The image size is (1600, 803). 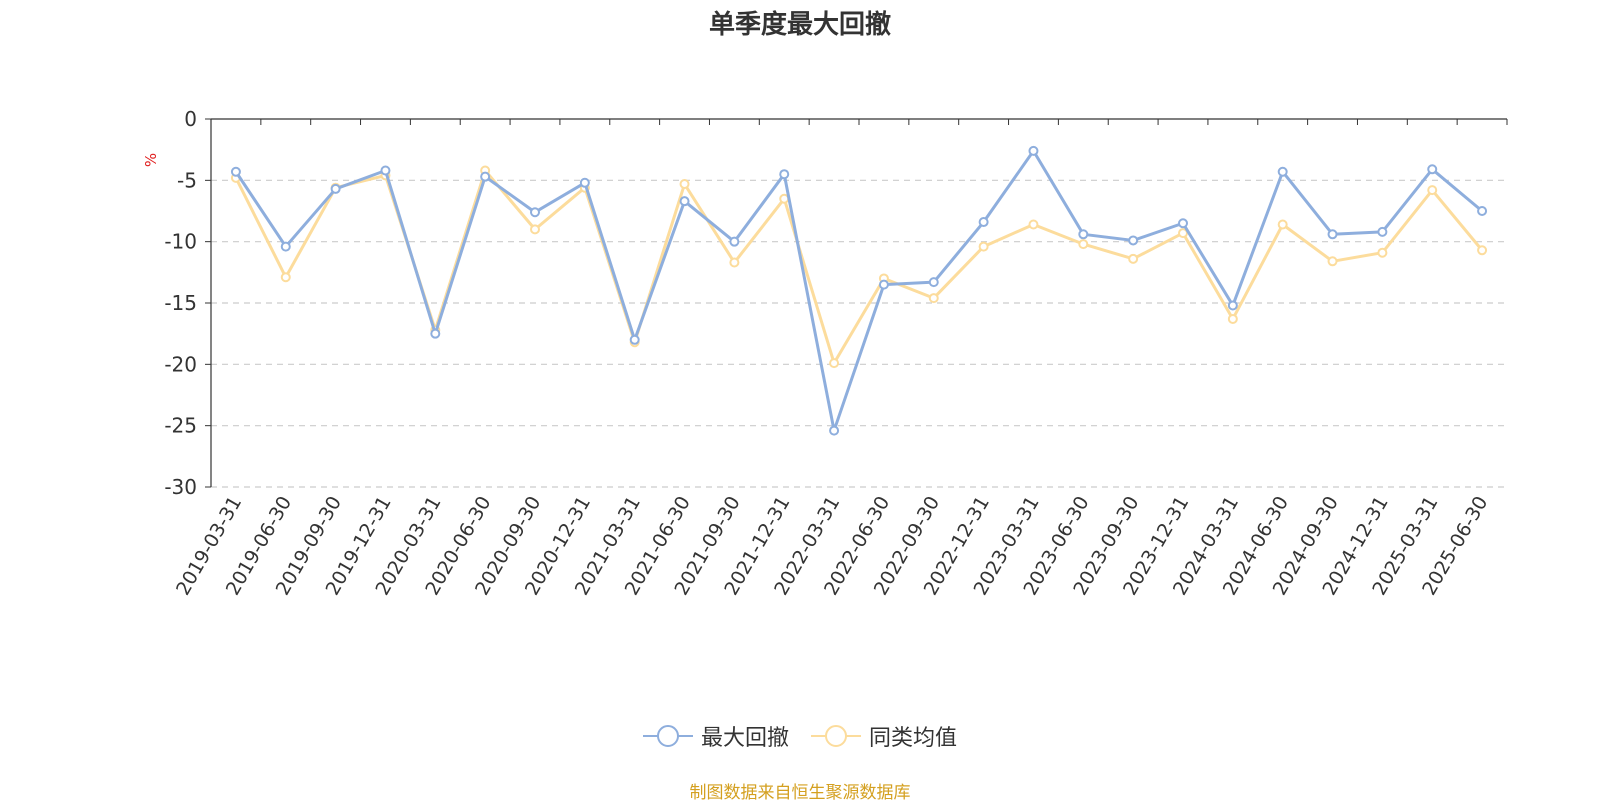 What do you see at coordinates (151, 160) in the screenshot?
I see `y-axis-unit-label: %` at bounding box center [151, 160].